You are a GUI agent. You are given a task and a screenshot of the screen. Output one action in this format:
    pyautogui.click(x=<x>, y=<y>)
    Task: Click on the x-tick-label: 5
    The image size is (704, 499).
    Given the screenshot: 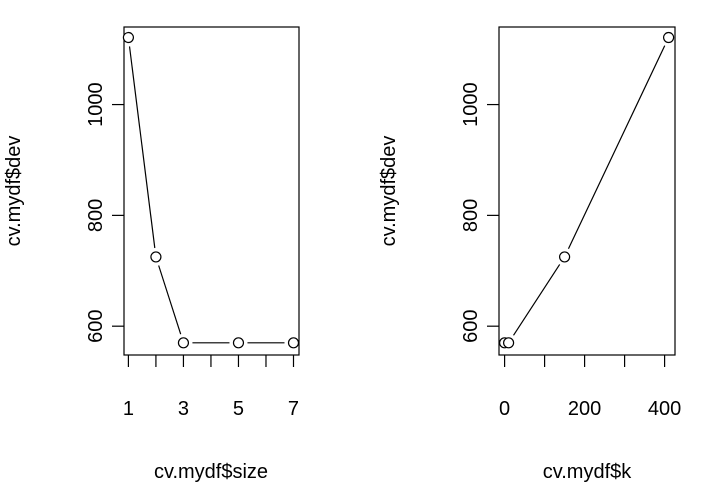 What is the action you would take?
    pyautogui.click(x=238, y=409)
    